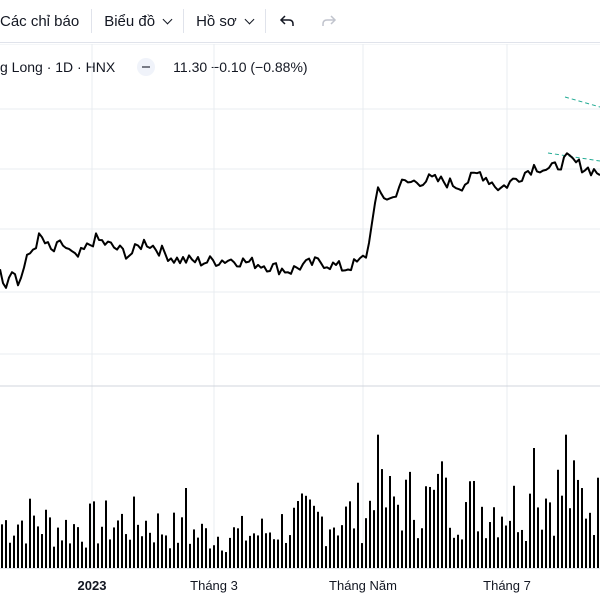 The image size is (600, 601). I want to click on time-axis: 2023 Tháng 3 Tháng Năm Tháng 7, so click(300, 584).